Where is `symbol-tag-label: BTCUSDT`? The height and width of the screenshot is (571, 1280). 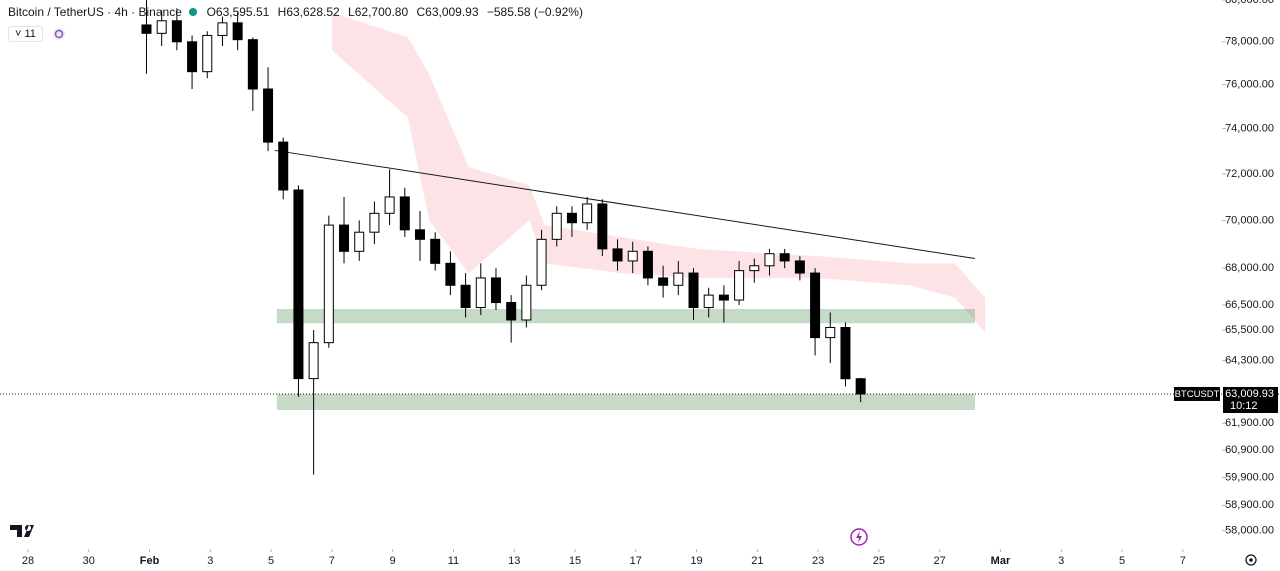 symbol-tag-label: BTCUSDT is located at coordinates (1197, 394).